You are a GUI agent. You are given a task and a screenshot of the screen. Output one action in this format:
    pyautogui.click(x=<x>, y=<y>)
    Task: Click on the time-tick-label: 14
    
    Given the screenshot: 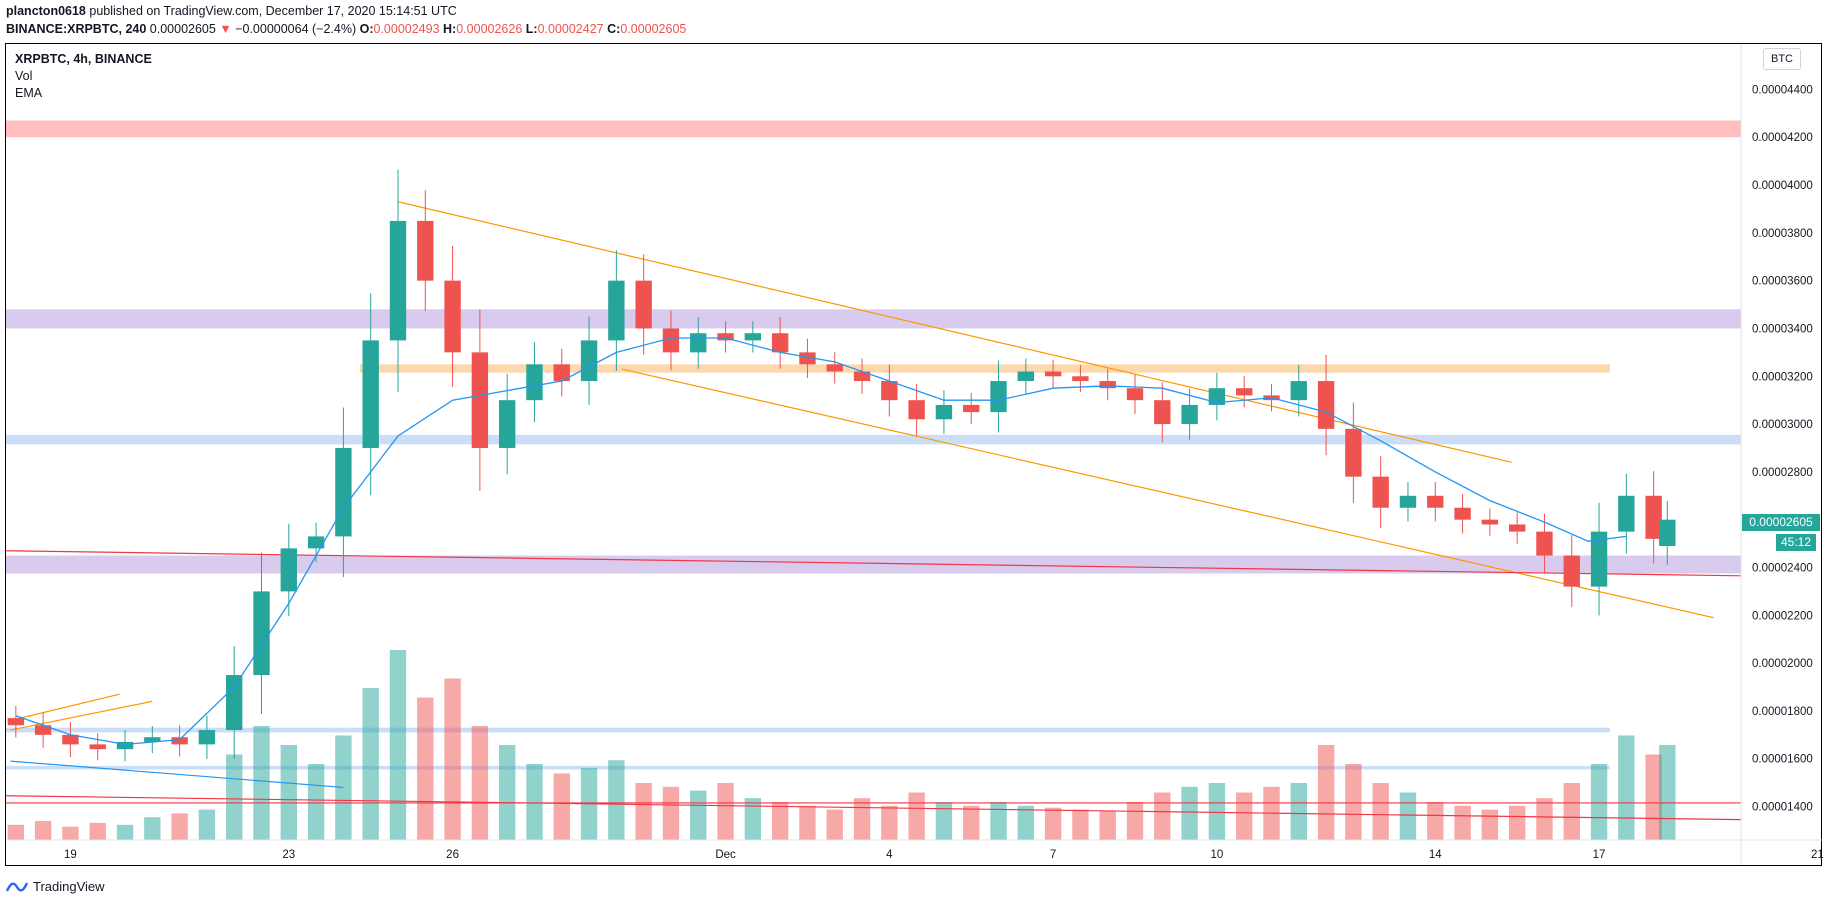 What is the action you would take?
    pyautogui.click(x=1435, y=855)
    